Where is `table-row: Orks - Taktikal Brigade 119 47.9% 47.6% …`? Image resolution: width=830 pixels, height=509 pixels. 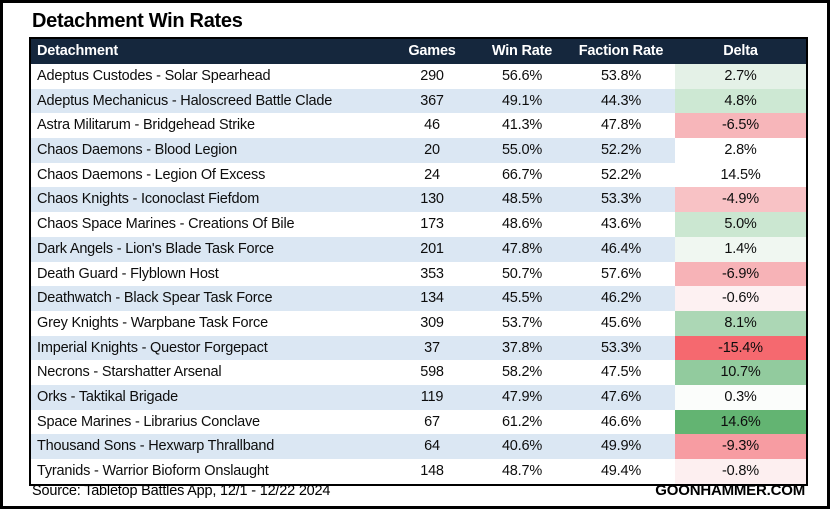 table-row: Orks - Taktikal Brigade 119 47.9% 47.6% … is located at coordinates (418, 397).